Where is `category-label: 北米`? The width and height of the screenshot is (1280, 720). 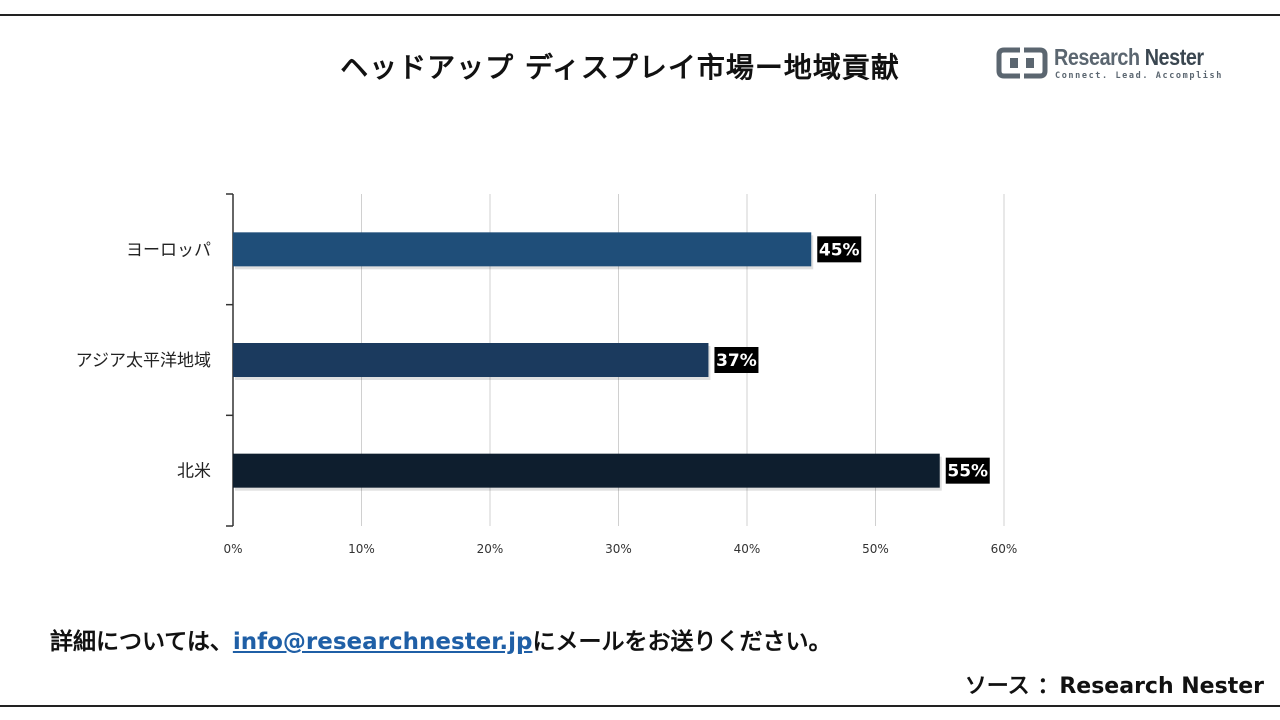 category-label: 北米 is located at coordinates (194, 472).